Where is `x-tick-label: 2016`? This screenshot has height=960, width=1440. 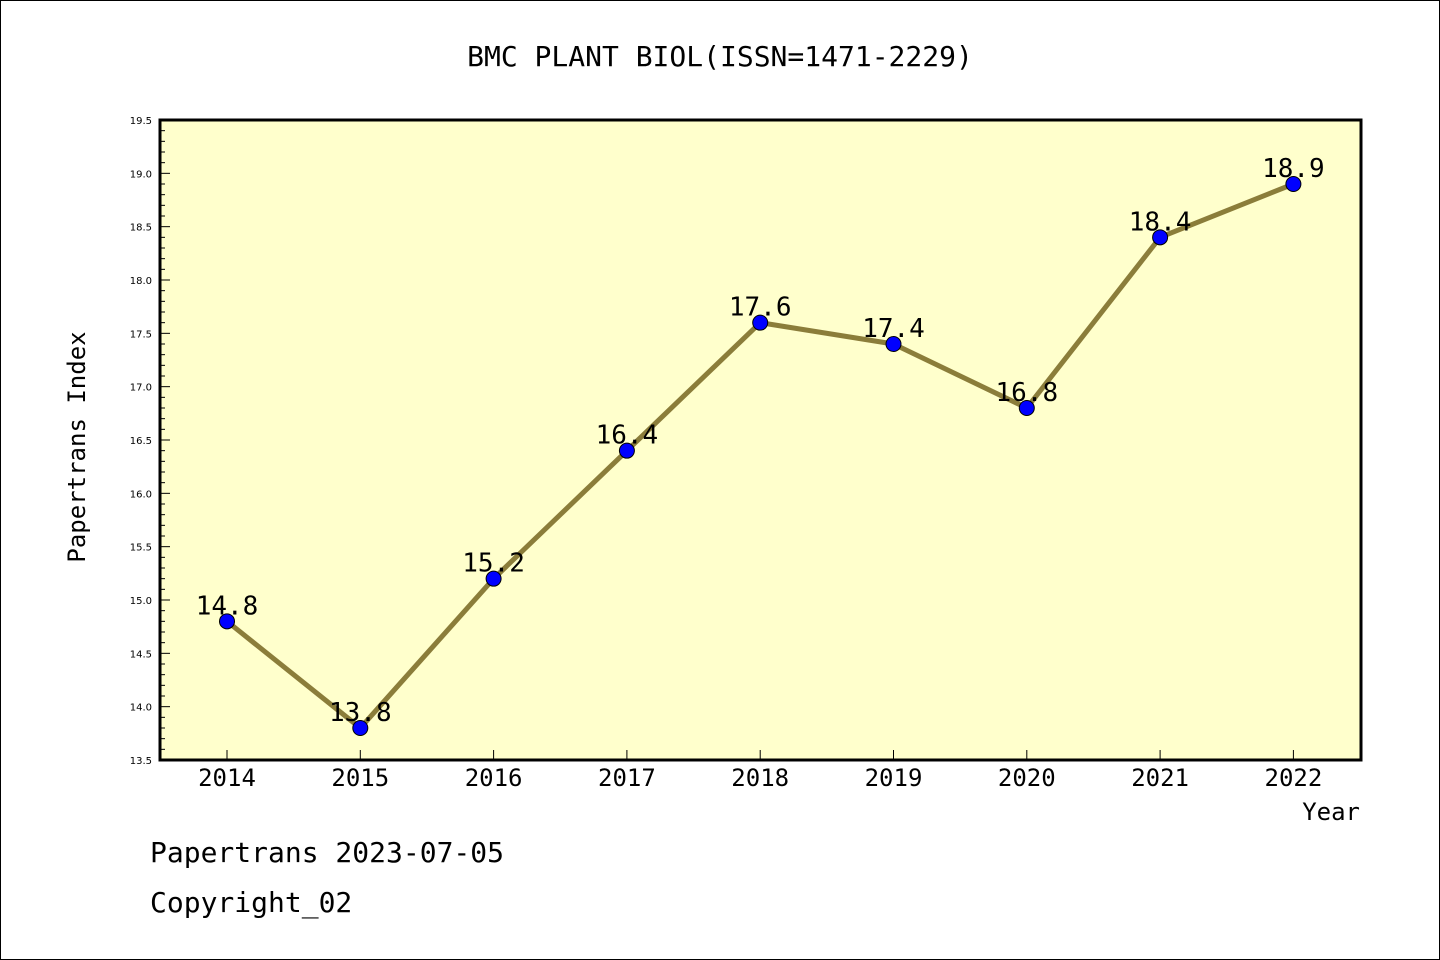
x-tick-label: 2016 is located at coordinates (494, 778).